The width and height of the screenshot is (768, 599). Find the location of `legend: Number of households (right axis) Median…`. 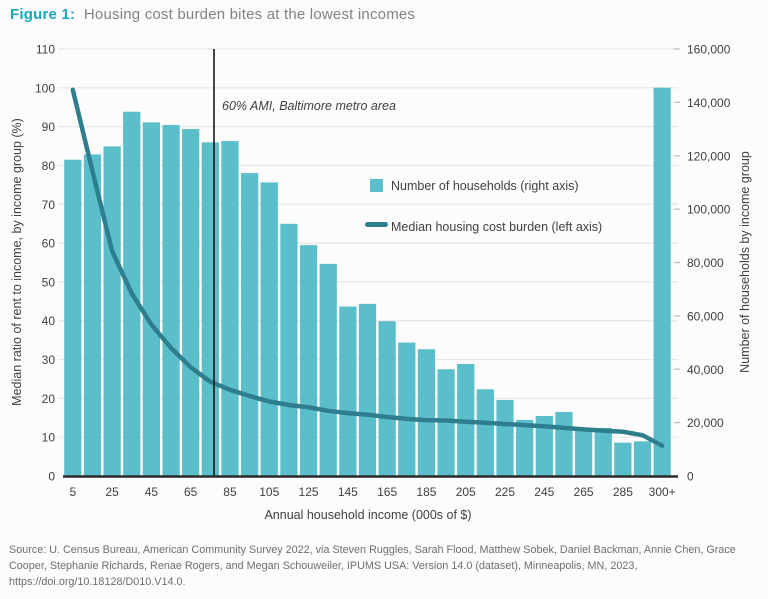

legend: Number of households (right axis) Median… is located at coordinates (483, 206).